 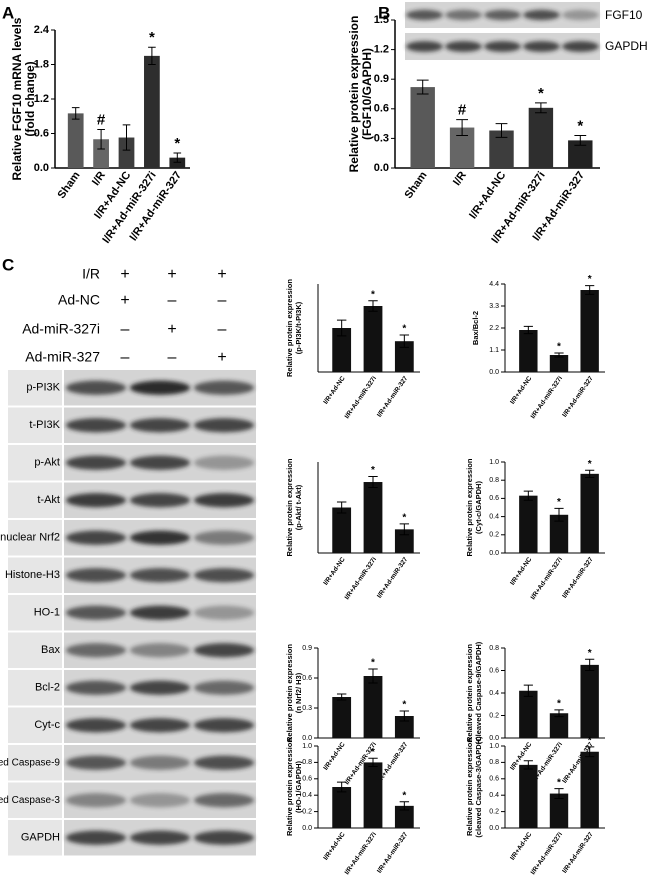 What do you see at coordinates (626, 46) in the screenshot?
I see `blot-label: GAPDH` at bounding box center [626, 46].